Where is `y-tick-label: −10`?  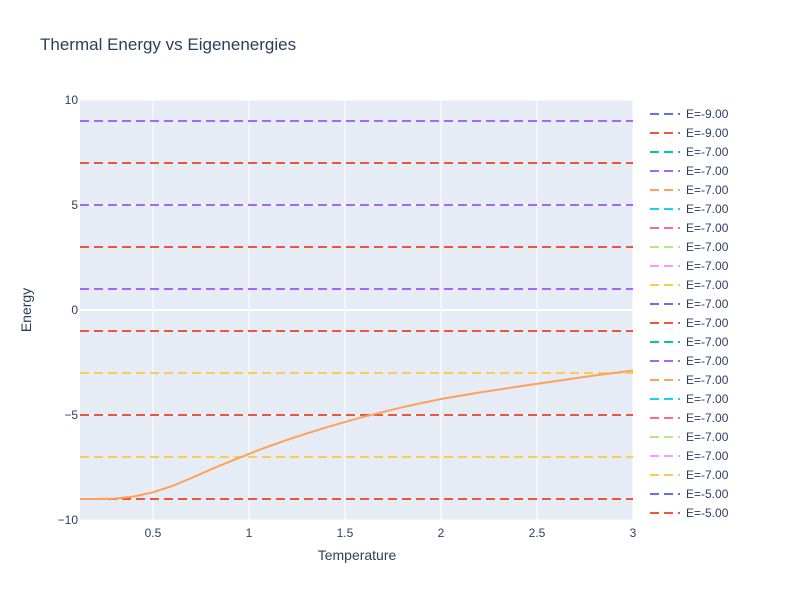 y-tick-label: −10 is located at coordinates (68, 520).